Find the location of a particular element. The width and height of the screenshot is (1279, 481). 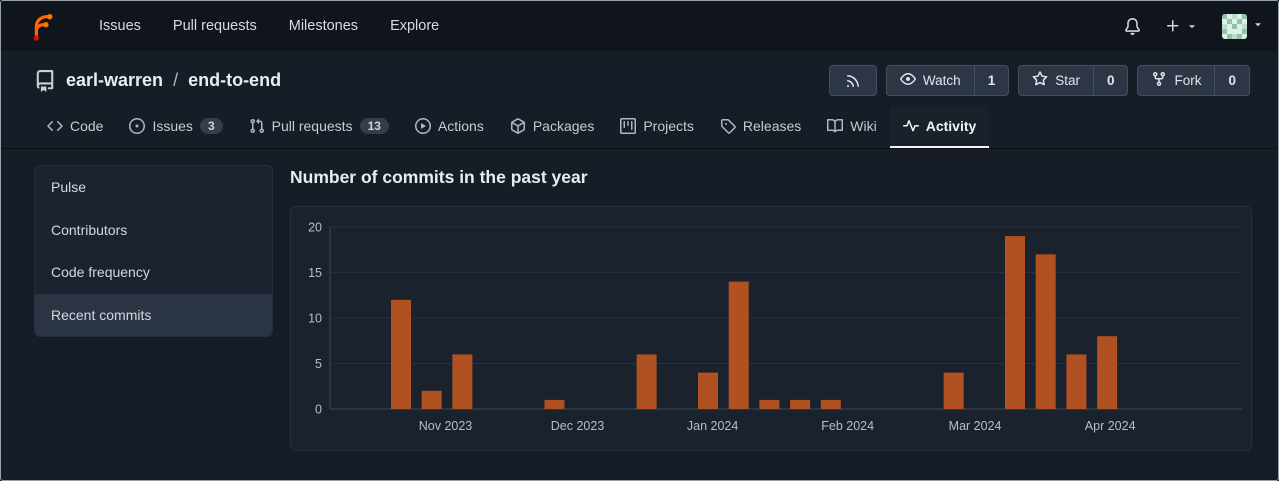

star-count: 0 is located at coordinates (1110, 80).